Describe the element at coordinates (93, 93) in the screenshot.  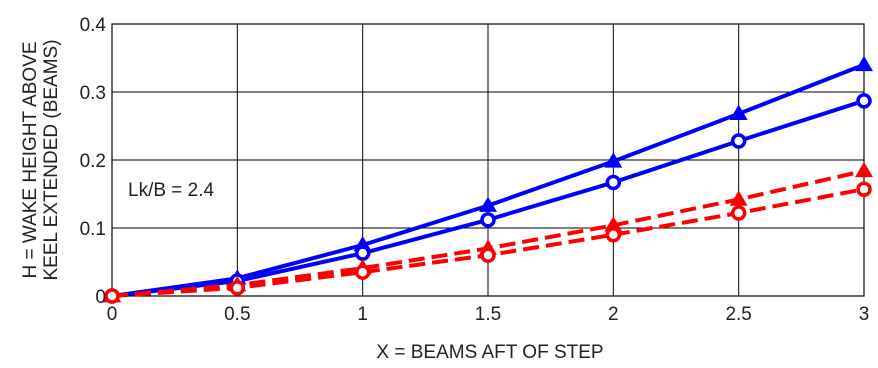
I see `y-tick-label: 0.3` at that location.